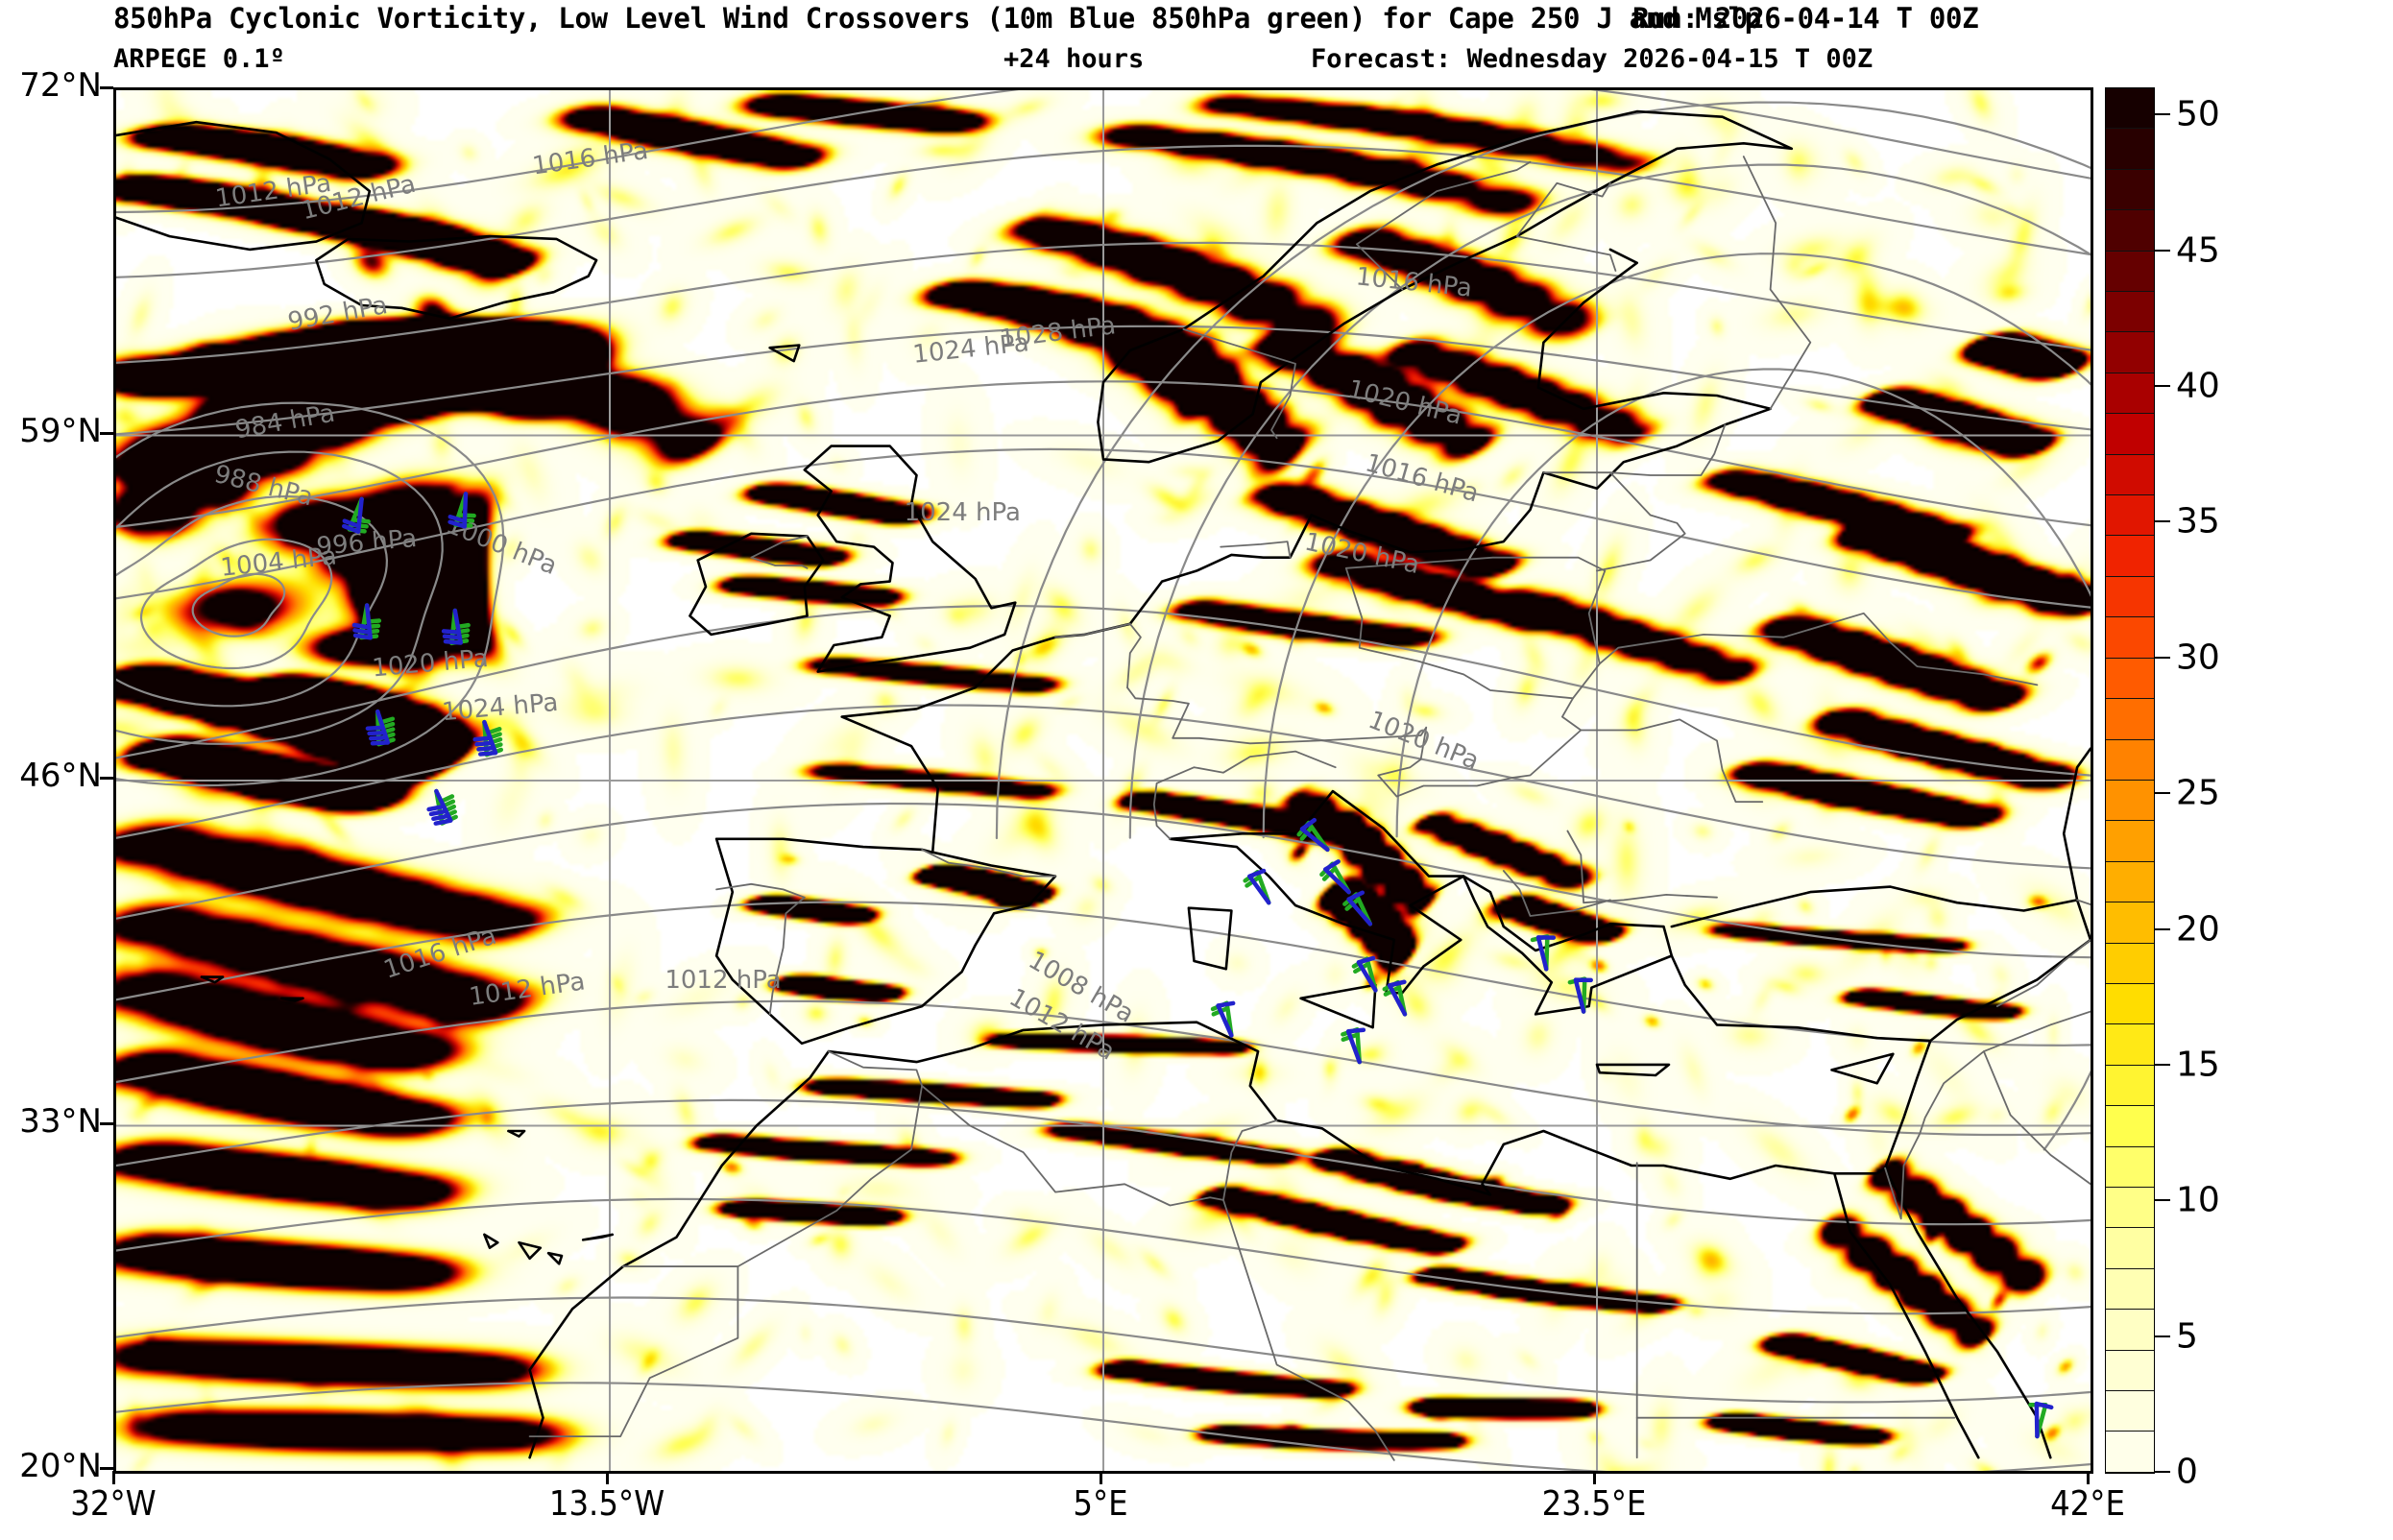 The image size is (2393, 1540). What do you see at coordinates (1880, 964) in the screenshot?
I see `coastline-turkey` at bounding box center [1880, 964].